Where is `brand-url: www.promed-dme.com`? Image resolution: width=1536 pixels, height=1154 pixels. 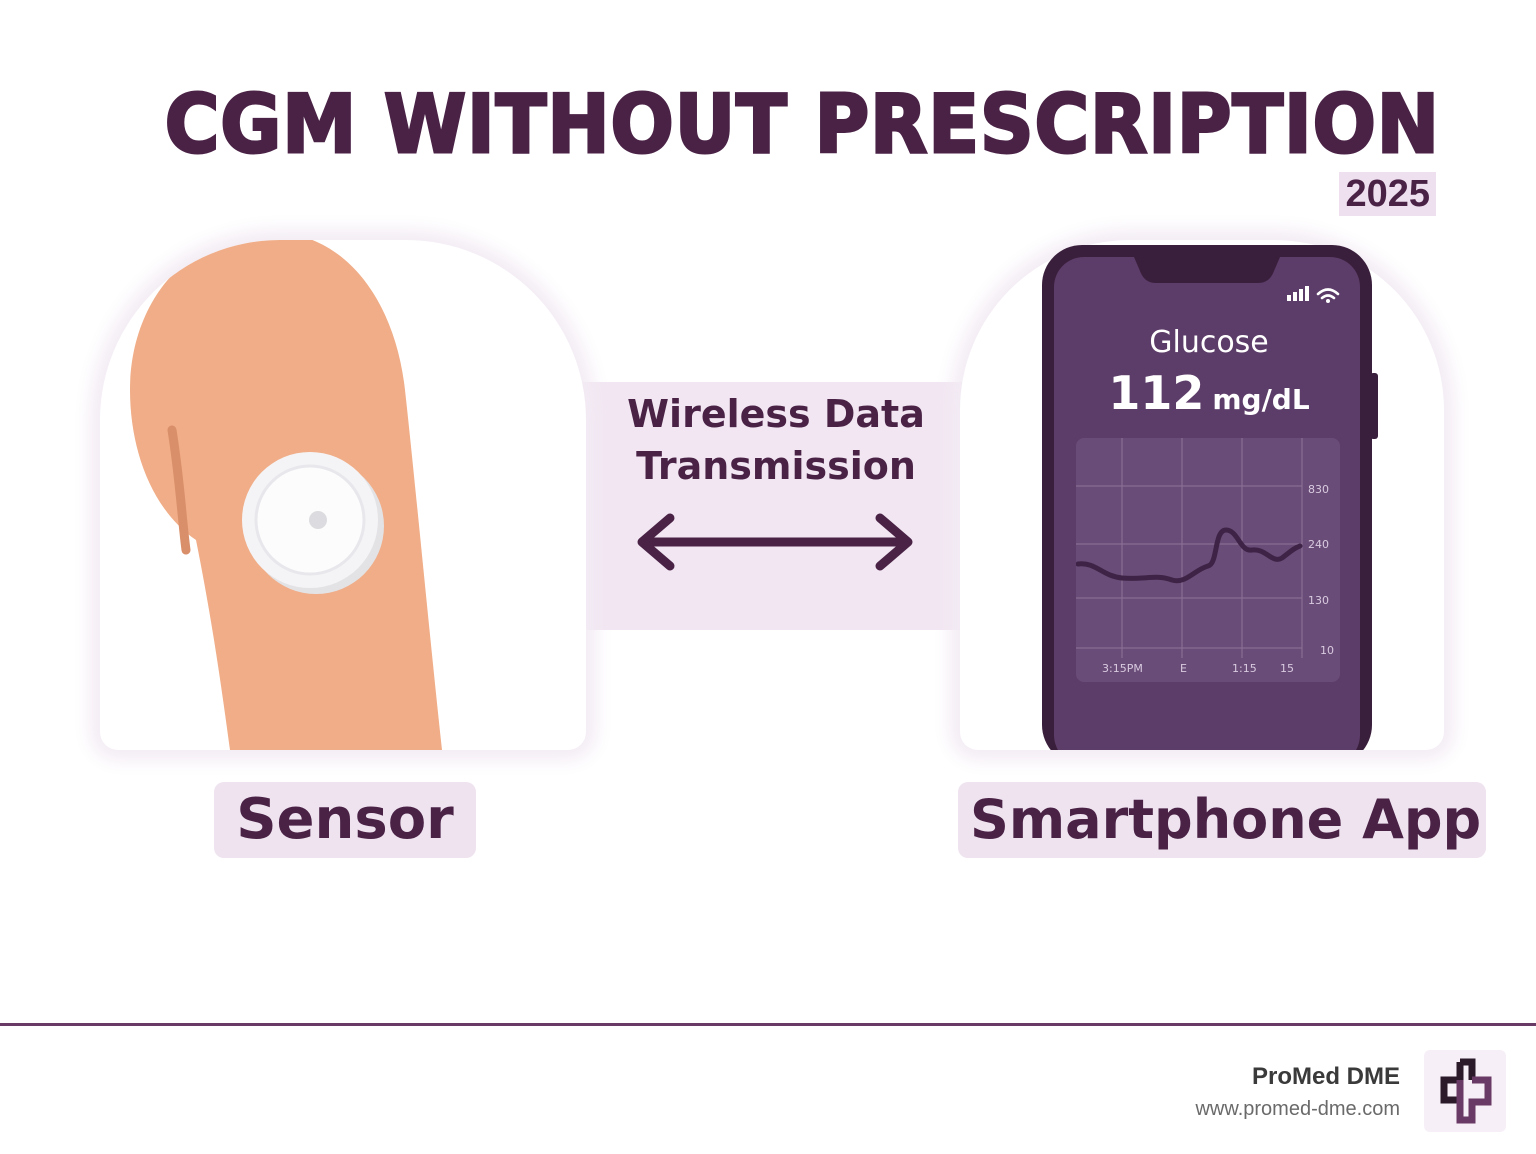
brand-url: www.promed-dme.com is located at coordinates (1297, 1109).